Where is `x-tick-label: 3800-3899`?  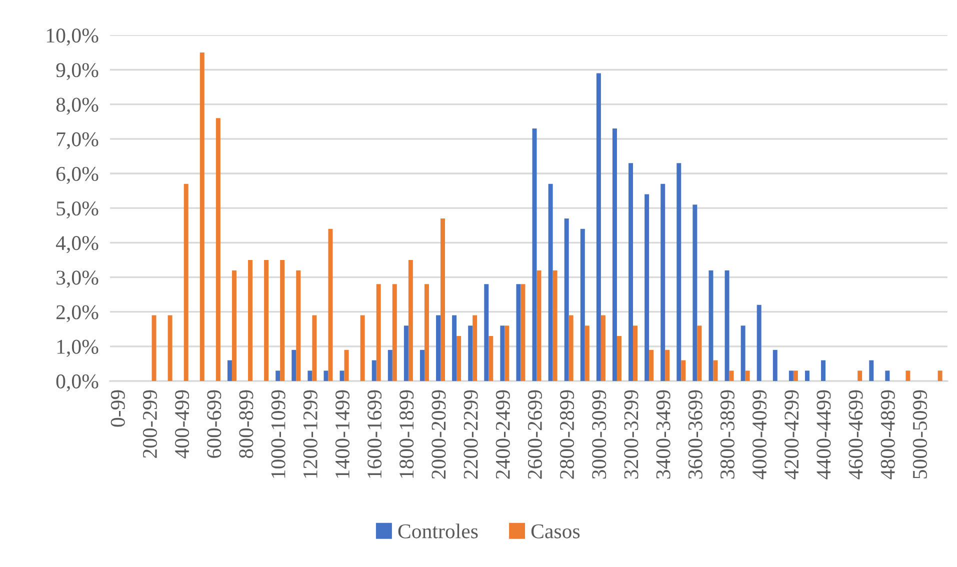 x-tick-label: 3800-3899 is located at coordinates (727, 434).